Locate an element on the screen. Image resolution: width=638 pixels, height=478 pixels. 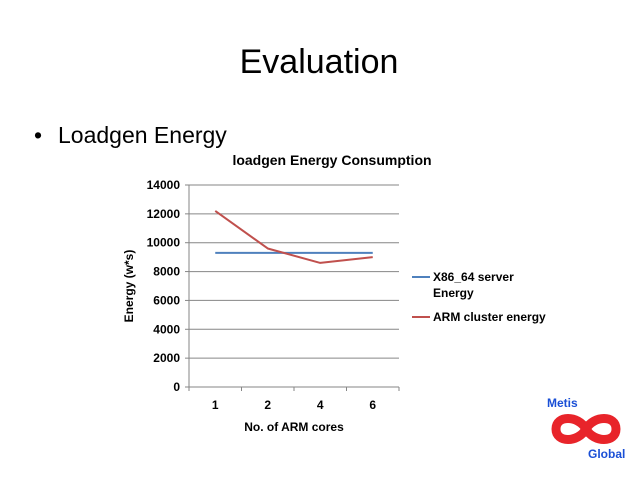
legend: X86_64 server Energy ARM cluster energy is located at coordinates (479, 297).